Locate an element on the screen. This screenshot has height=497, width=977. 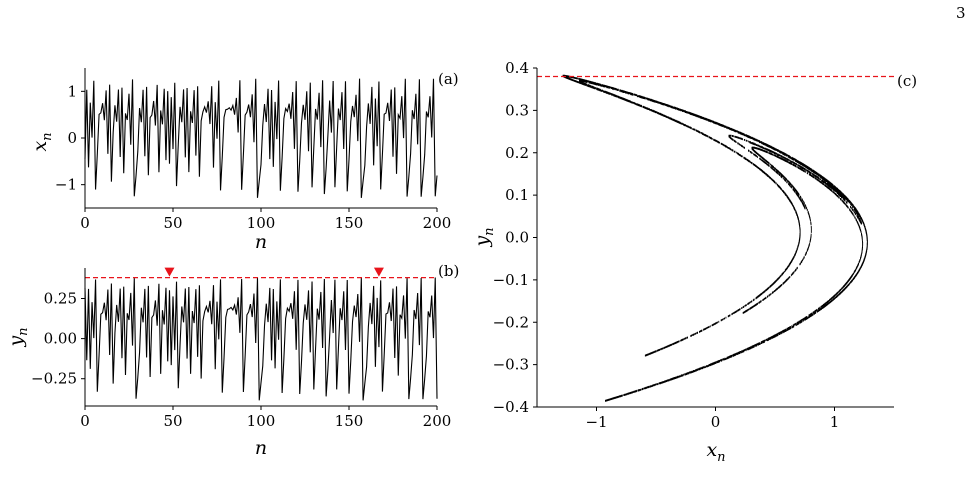
y-tick-label: 0 is located at coordinates (72, 138).